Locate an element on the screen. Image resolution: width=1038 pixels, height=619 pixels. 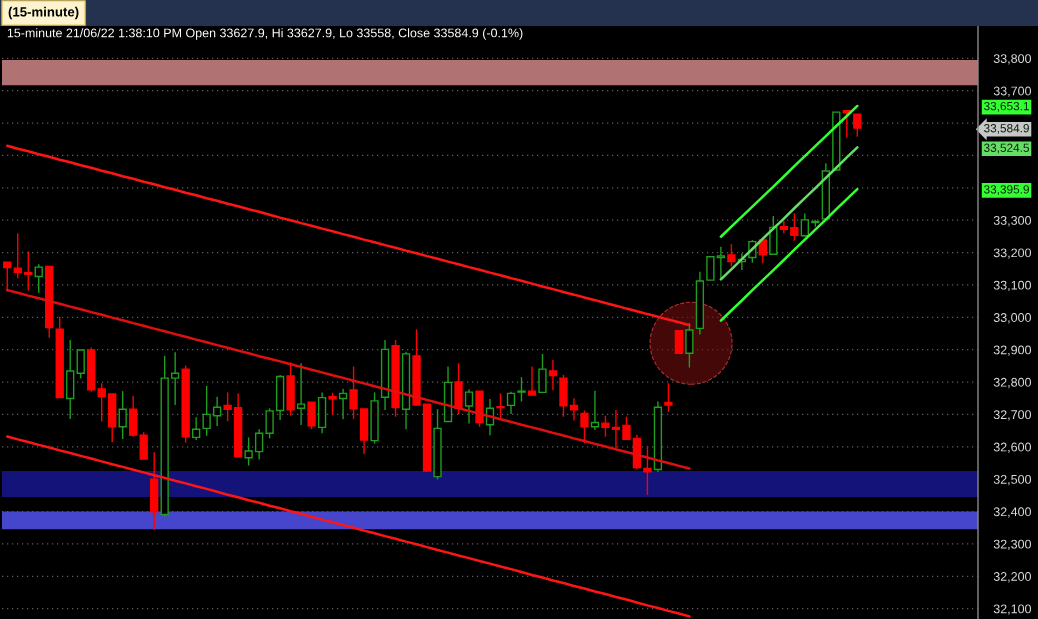
y-tick-label: 33,100 is located at coordinates (1012, 286).